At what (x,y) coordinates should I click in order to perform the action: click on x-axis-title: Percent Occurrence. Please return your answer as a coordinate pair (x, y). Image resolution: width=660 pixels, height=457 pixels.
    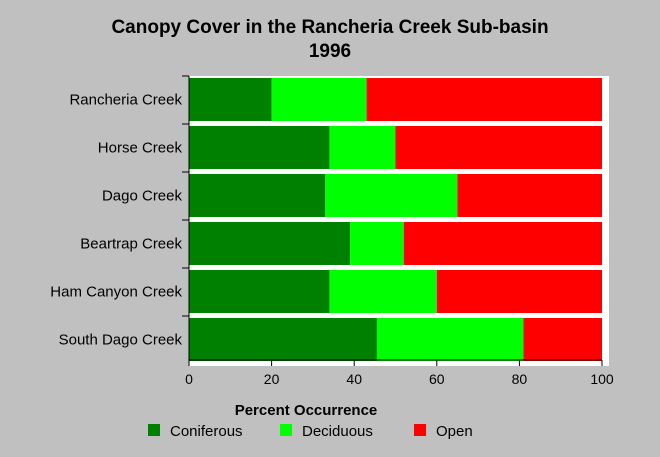
    Looking at the image, I should click on (306, 410).